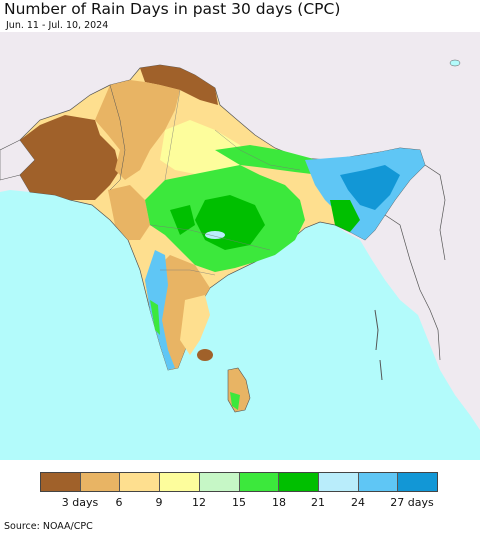  I want to click on source-credit: Source: NOAA/CPC, so click(48, 526).